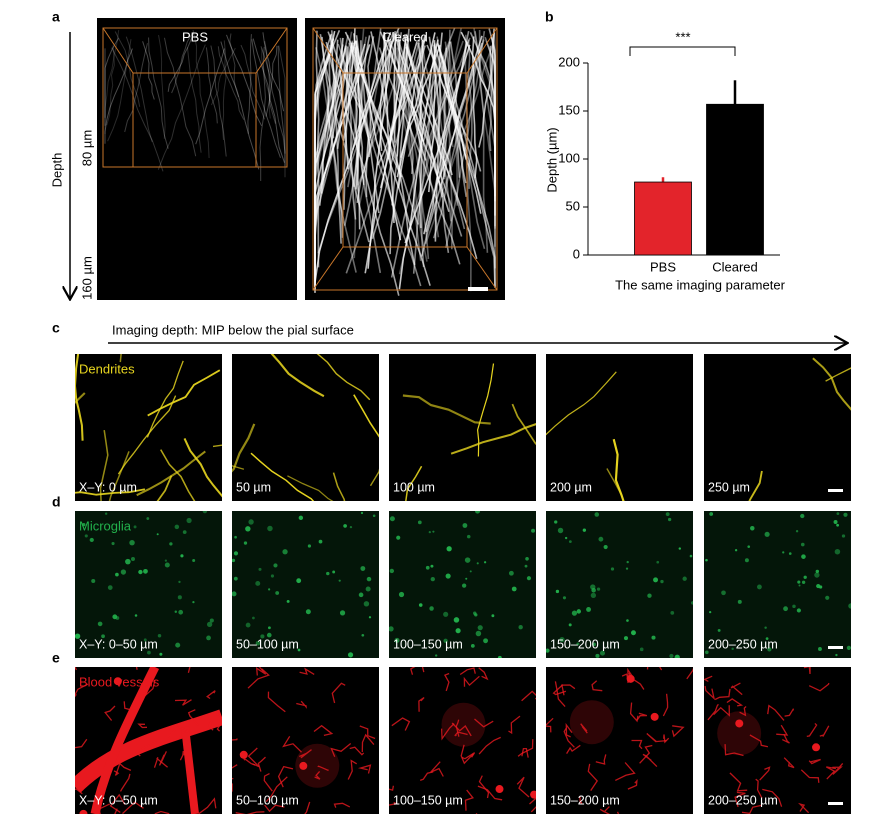 This screenshot has height=823, width=893. I want to click on image-title: Cleared, so click(405, 36).